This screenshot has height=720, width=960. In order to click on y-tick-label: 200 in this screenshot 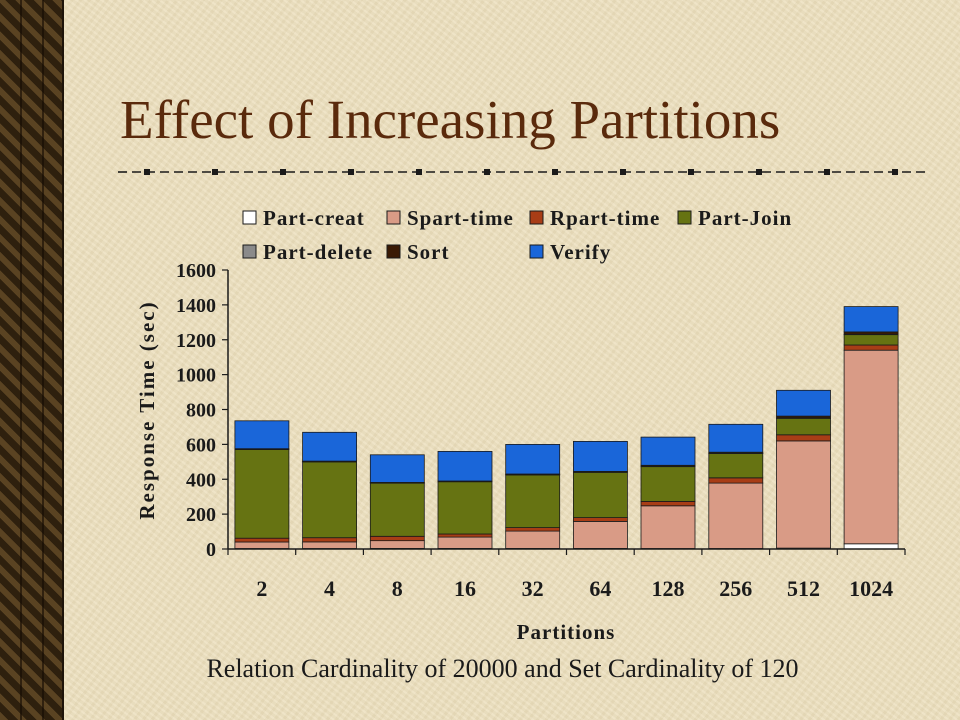, I will do `click(201, 515)`.